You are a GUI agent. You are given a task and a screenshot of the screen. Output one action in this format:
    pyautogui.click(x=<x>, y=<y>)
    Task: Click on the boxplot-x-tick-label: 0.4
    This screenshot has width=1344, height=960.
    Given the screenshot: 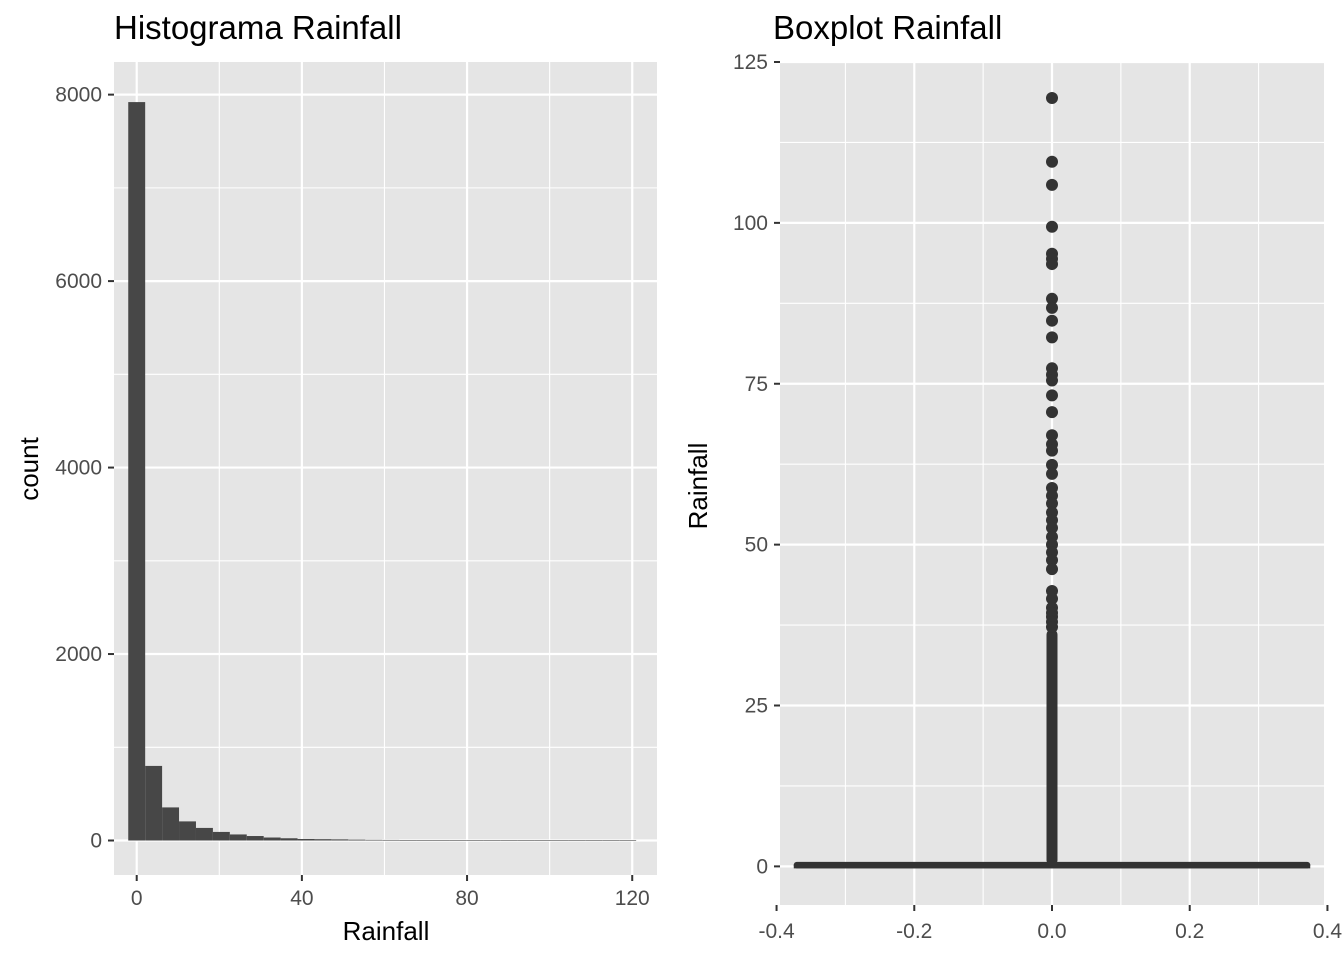 What is the action you would take?
    pyautogui.click(x=1328, y=931)
    